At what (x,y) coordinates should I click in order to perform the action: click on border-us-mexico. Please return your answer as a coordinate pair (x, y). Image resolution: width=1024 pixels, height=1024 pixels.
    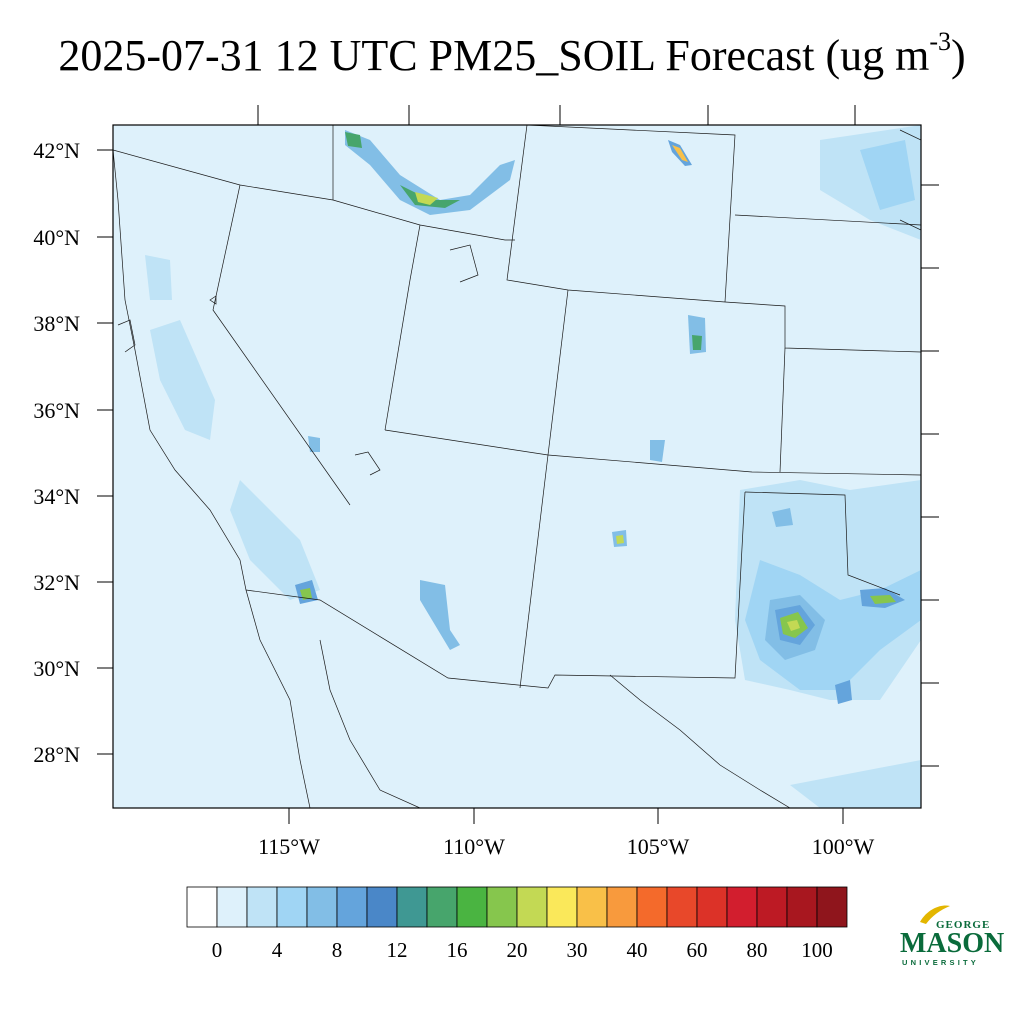
    Looking at the image, I should click on (495, 590).